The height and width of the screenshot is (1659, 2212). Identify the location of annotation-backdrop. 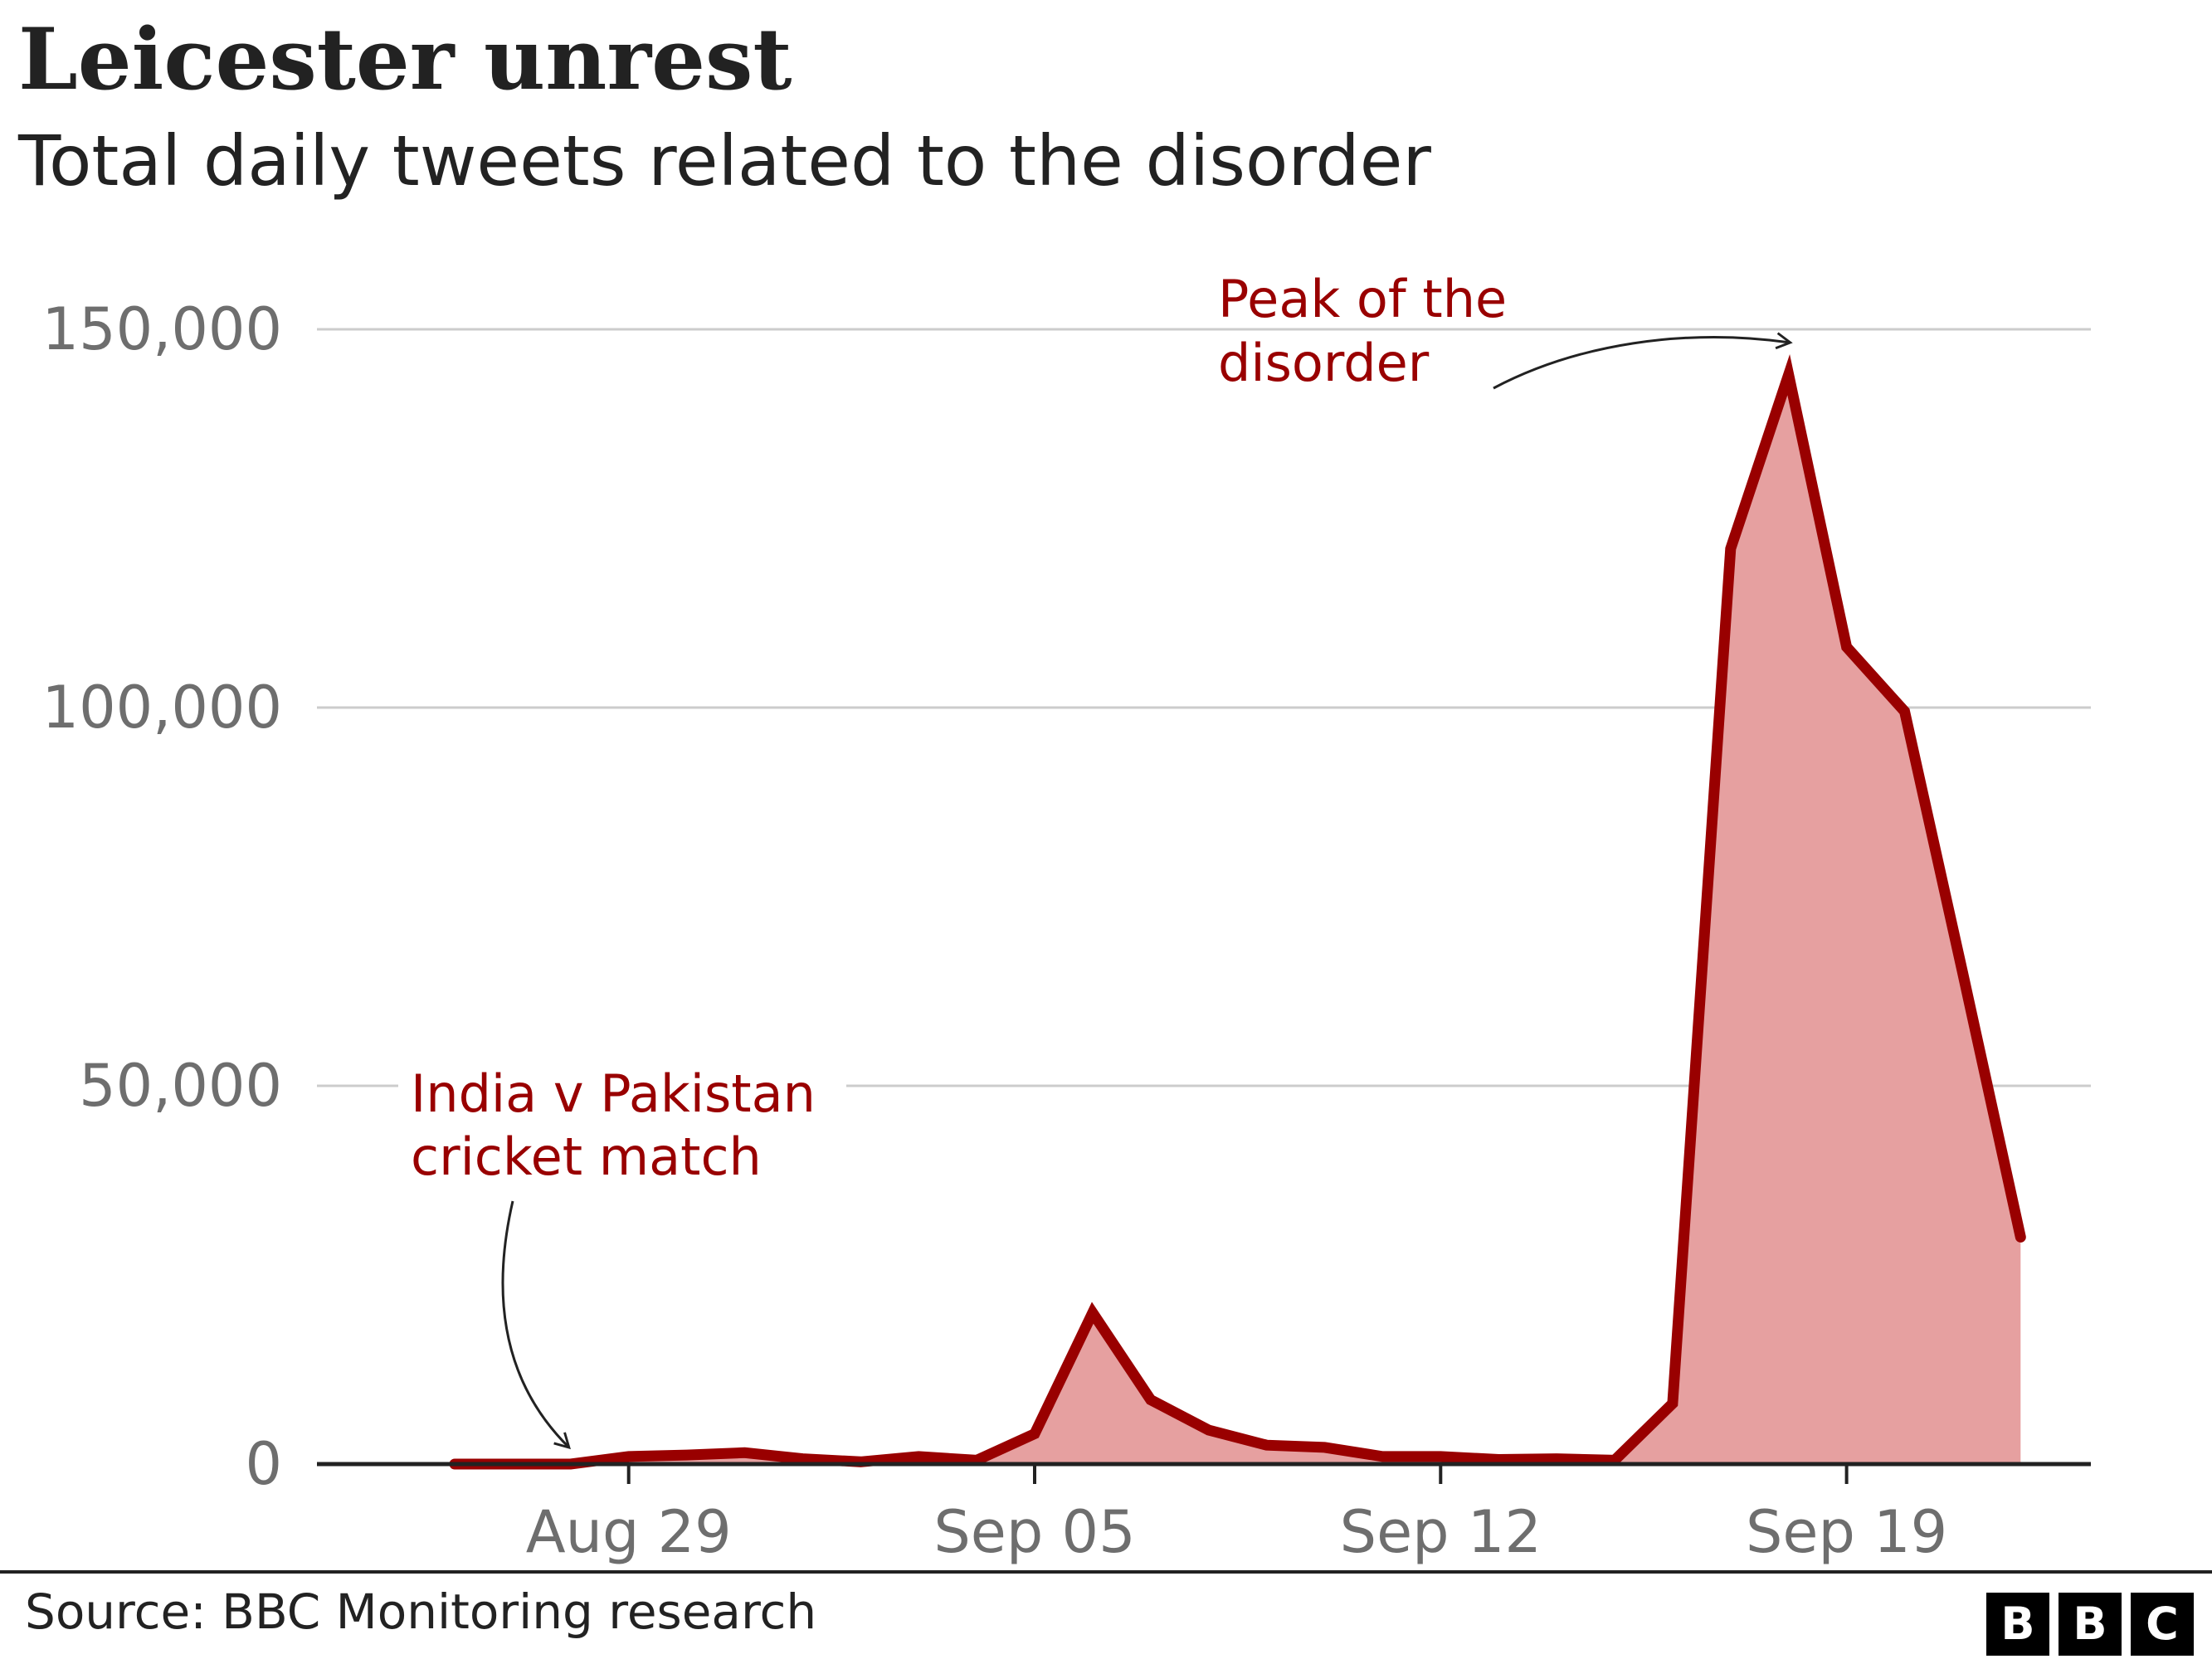
(622, 1123).